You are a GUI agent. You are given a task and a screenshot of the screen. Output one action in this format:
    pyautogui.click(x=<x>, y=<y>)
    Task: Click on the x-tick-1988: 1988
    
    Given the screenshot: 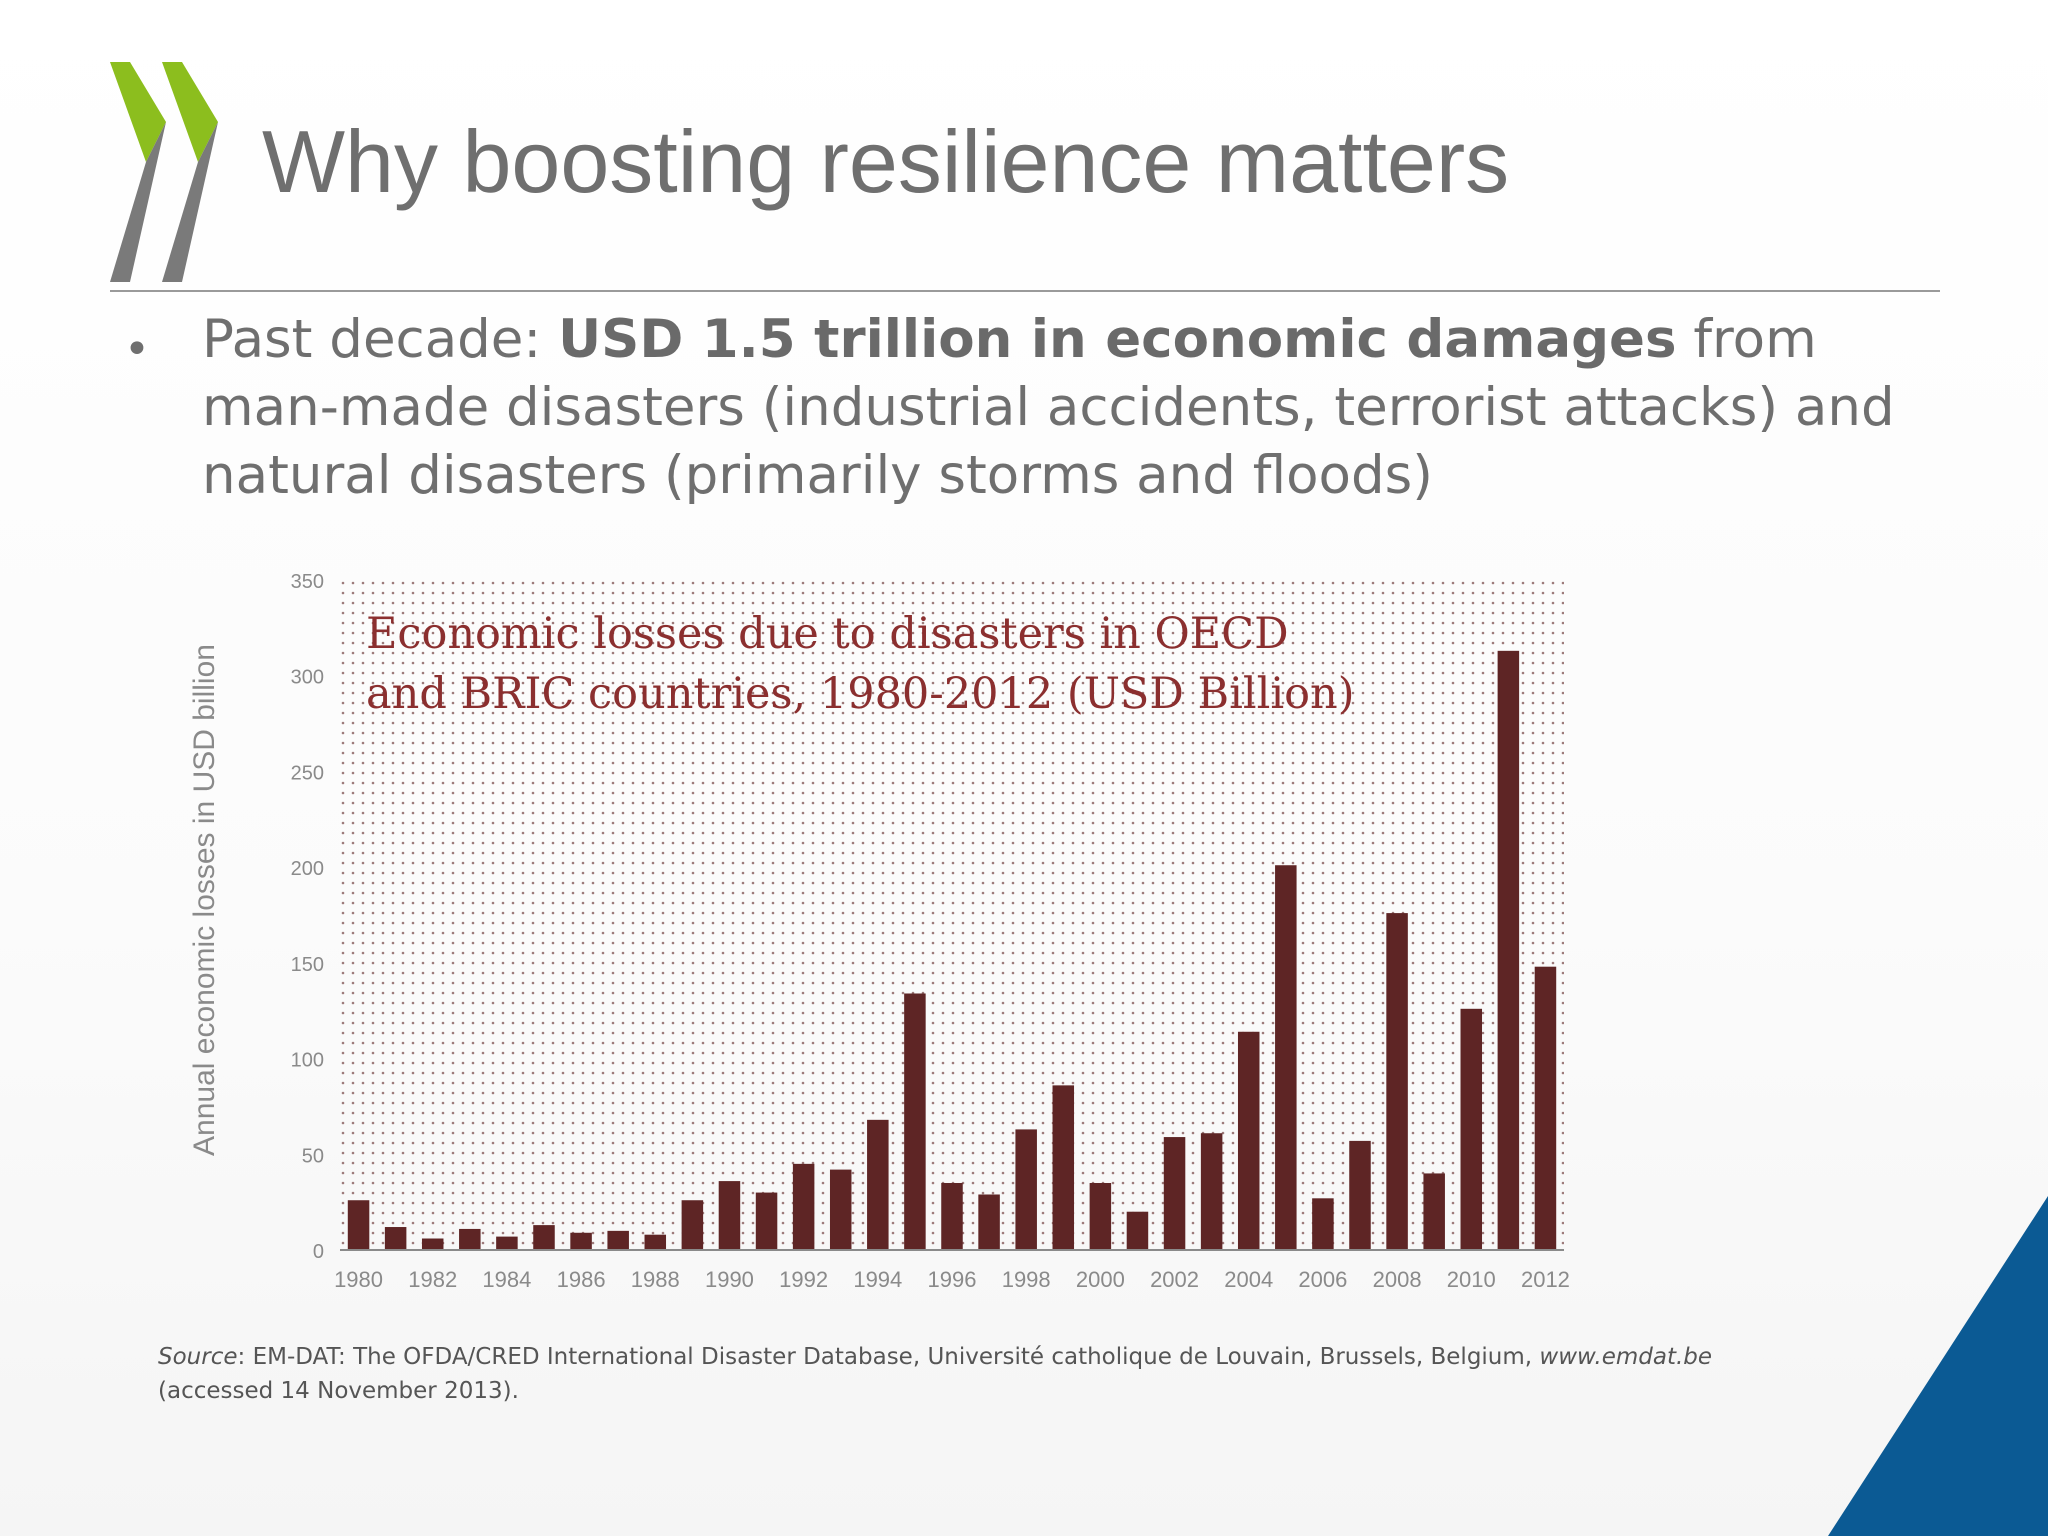 What is the action you would take?
    pyautogui.click(x=655, y=1279)
    